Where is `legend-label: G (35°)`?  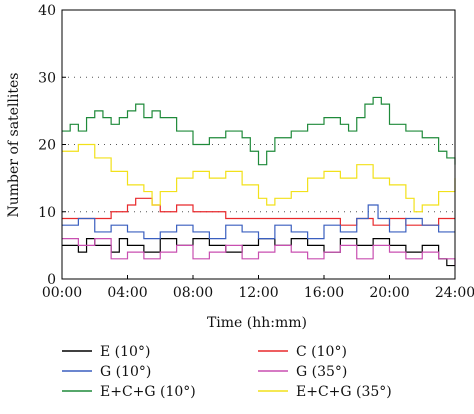
legend-label: G (35°) is located at coordinates (321, 372).